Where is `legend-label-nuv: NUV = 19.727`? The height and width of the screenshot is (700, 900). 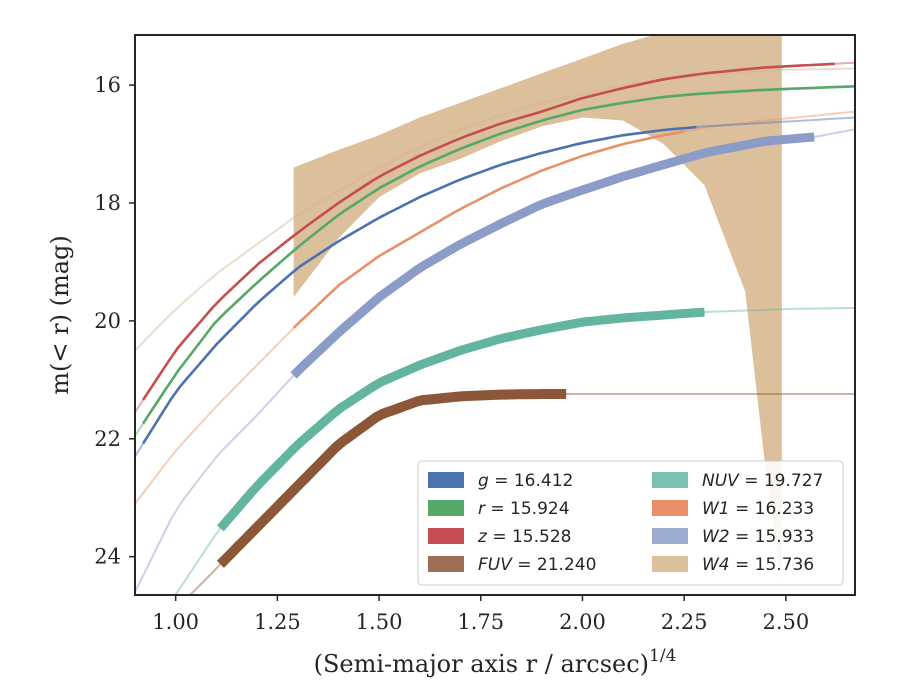 legend-label-nuv: NUV = 19.727 is located at coordinates (762, 481).